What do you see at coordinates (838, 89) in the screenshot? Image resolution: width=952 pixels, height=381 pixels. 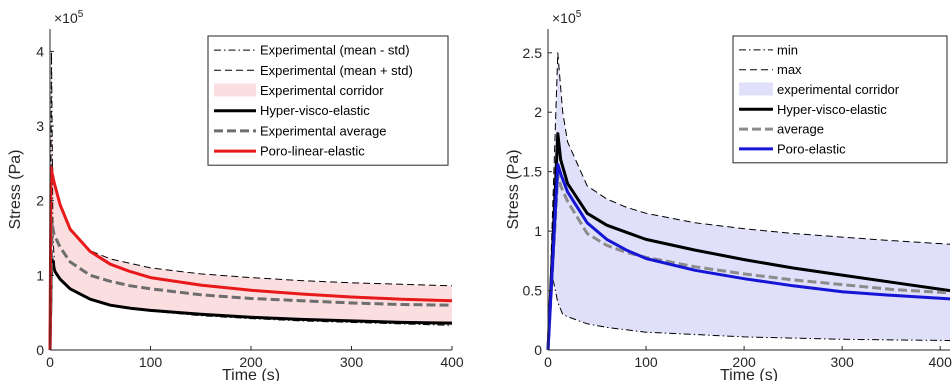 I see `legend-entry-label: experimental corridor` at bounding box center [838, 89].